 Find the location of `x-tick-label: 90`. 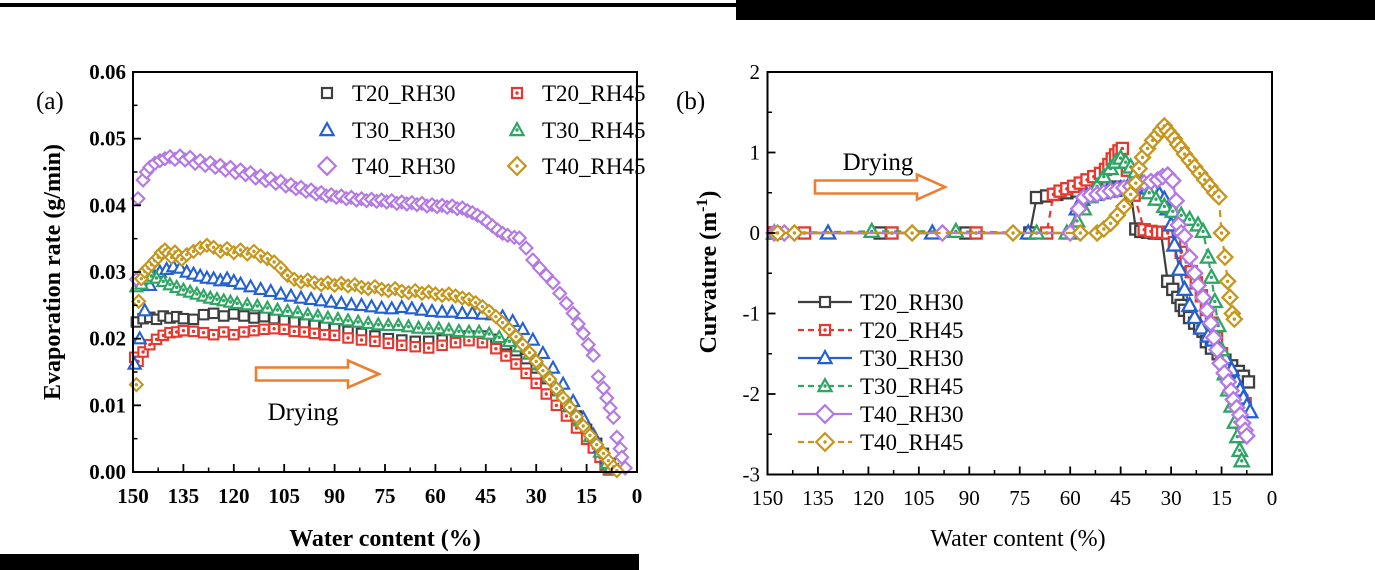

x-tick-label: 90 is located at coordinates (969, 498).